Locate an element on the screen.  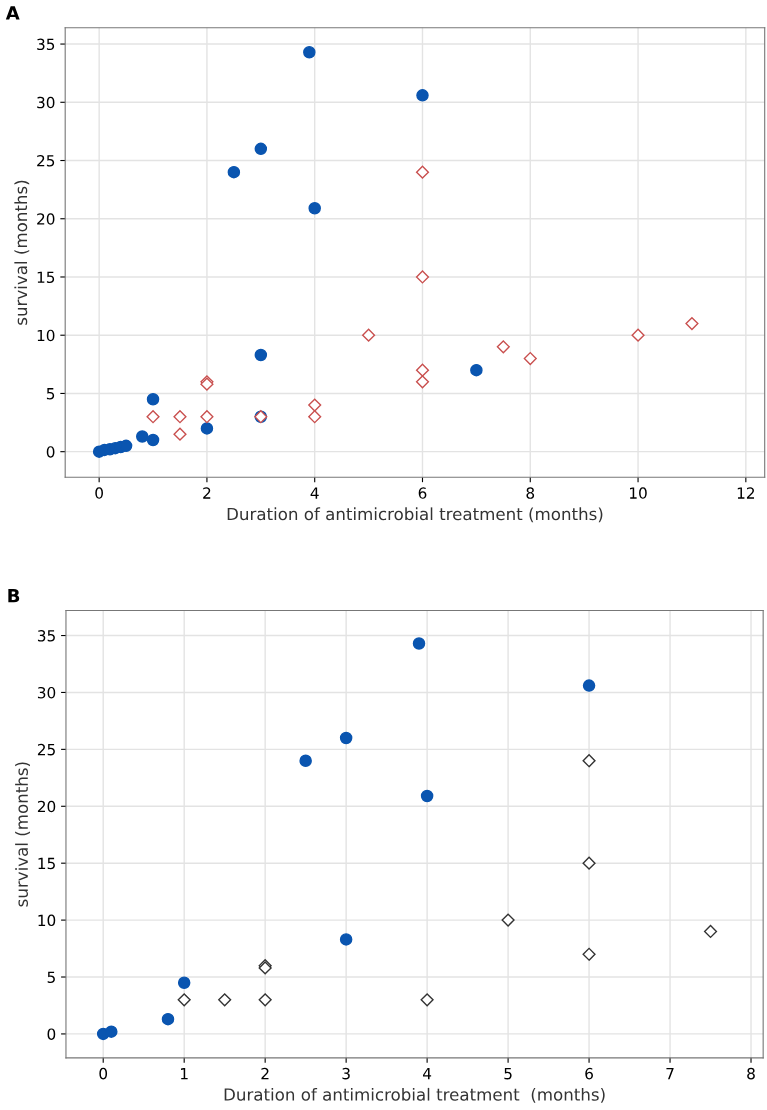
x-tick-label: 5 is located at coordinates (508, 1074).